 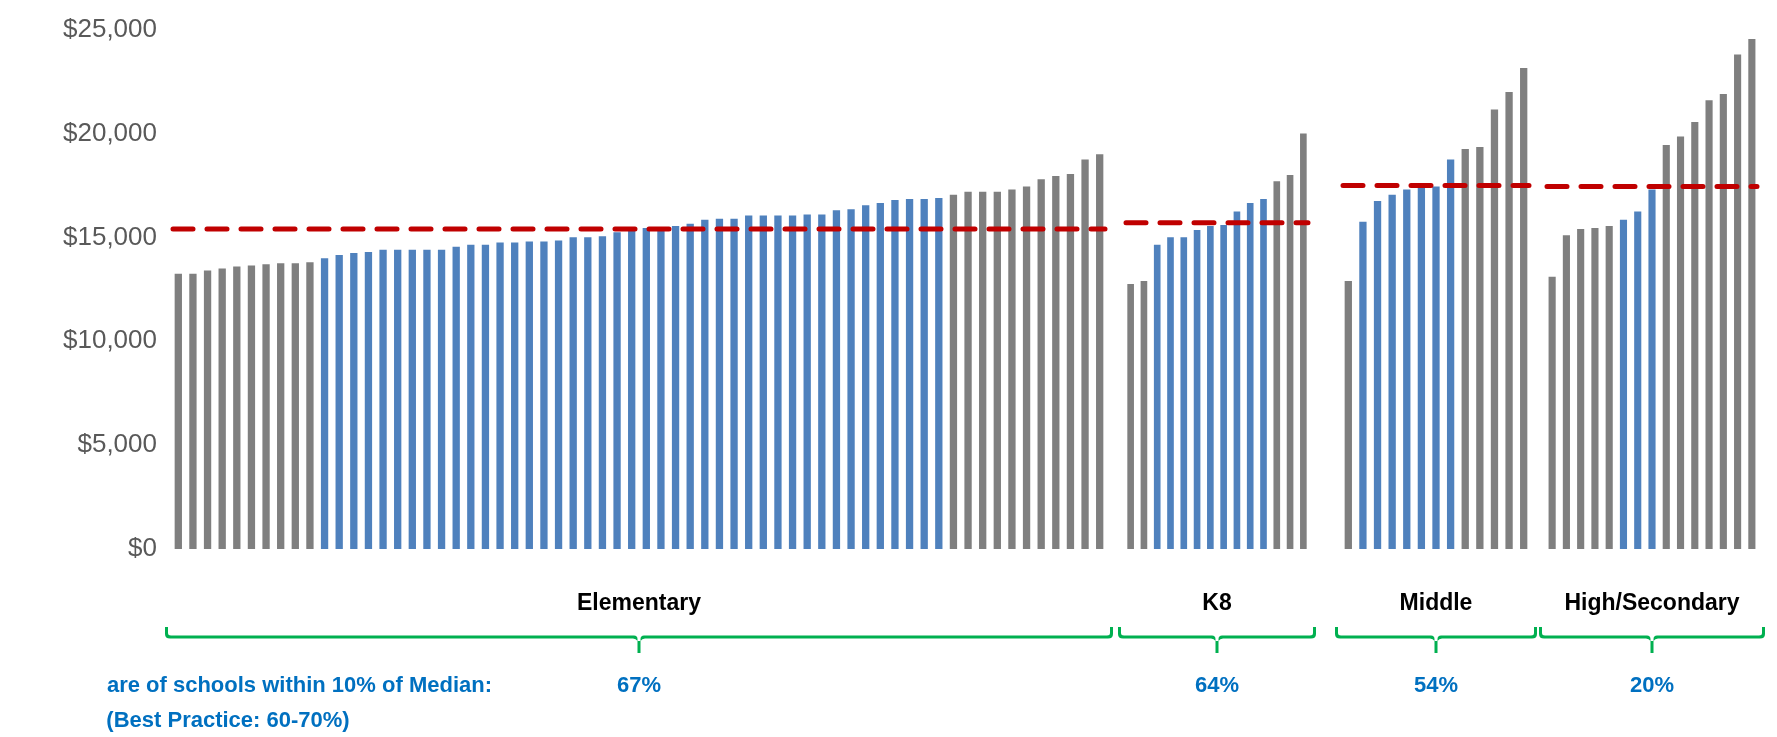 What do you see at coordinates (1217, 602) in the screenshot?
I see `x-axis-title: K8` at bounding box center [1217, 602].